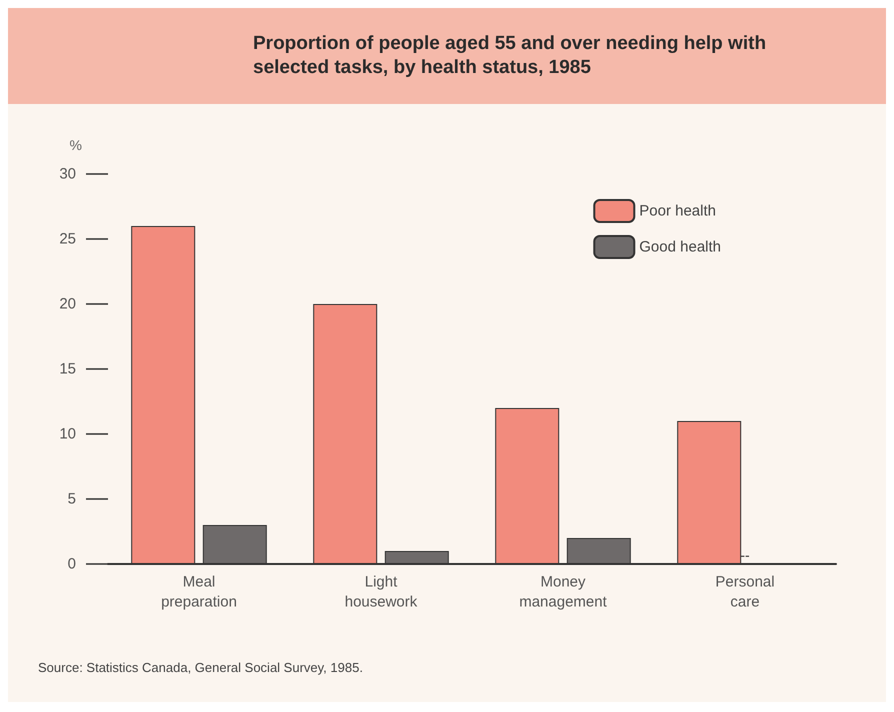 This screenshot has height=712, width=894. I want to click on x-tick-label: Meal preparation, so click(199, 592).